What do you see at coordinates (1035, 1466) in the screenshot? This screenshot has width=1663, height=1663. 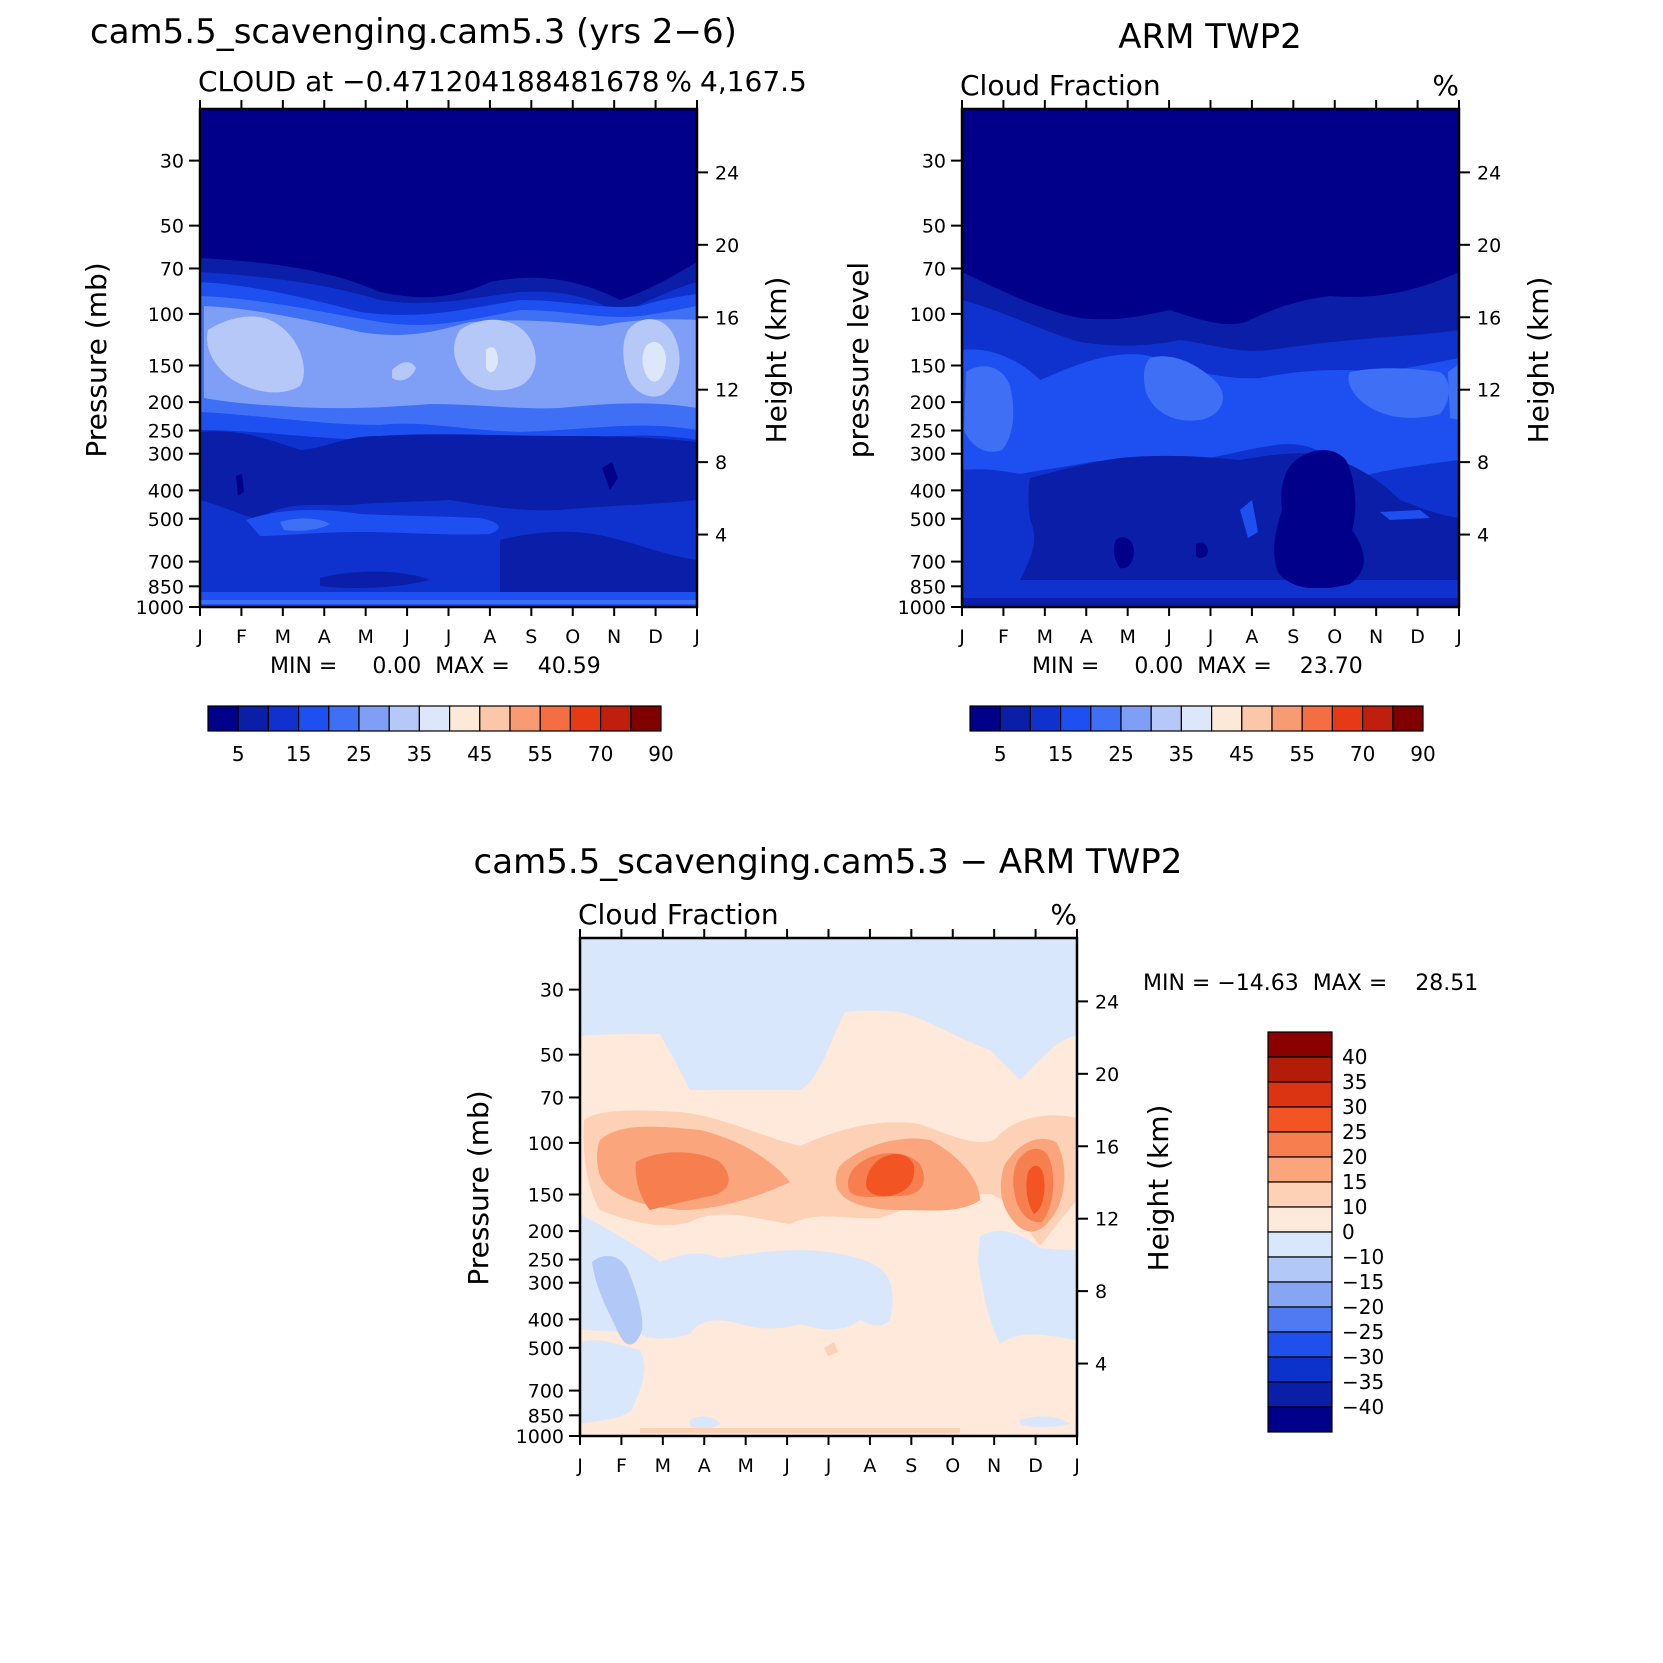 I see `x-tick-label: D` at bounding box center [1035, 1466].